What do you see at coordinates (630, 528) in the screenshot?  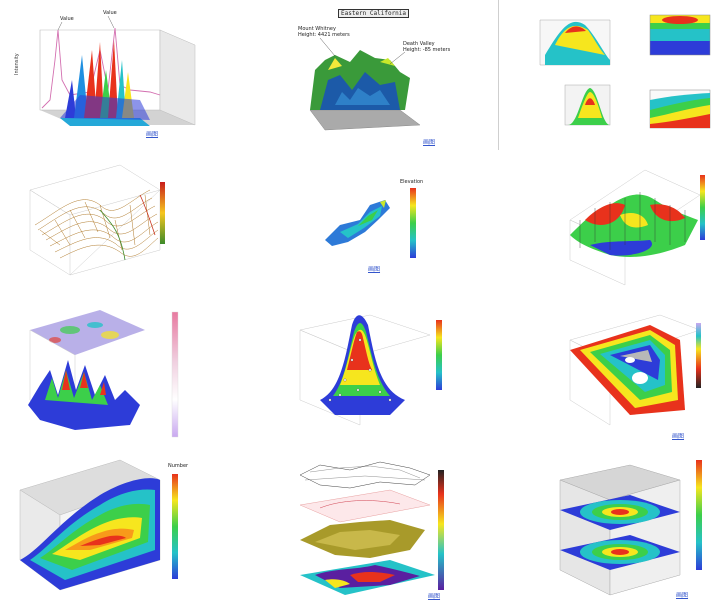 I see `chart-double-svg` at bounding box center [630, 528].